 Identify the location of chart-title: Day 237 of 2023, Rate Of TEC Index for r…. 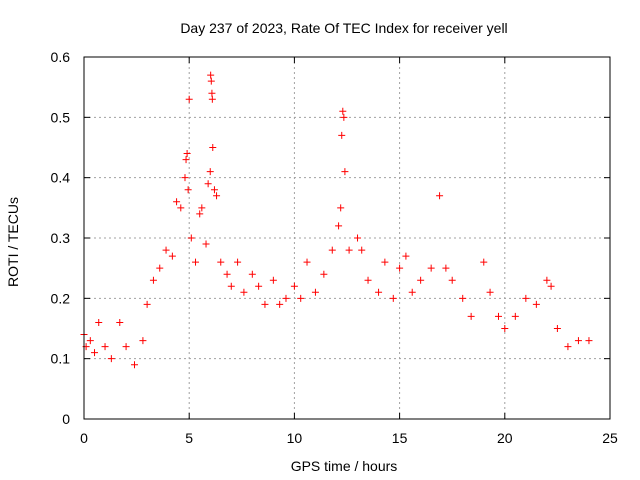
(343, 28).